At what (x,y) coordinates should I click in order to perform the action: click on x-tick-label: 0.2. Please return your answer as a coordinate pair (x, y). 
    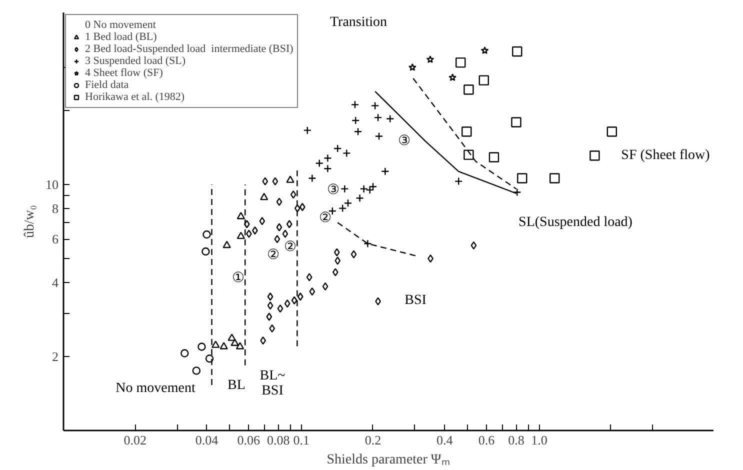
    Looking at the image, I should click on (373, 440).